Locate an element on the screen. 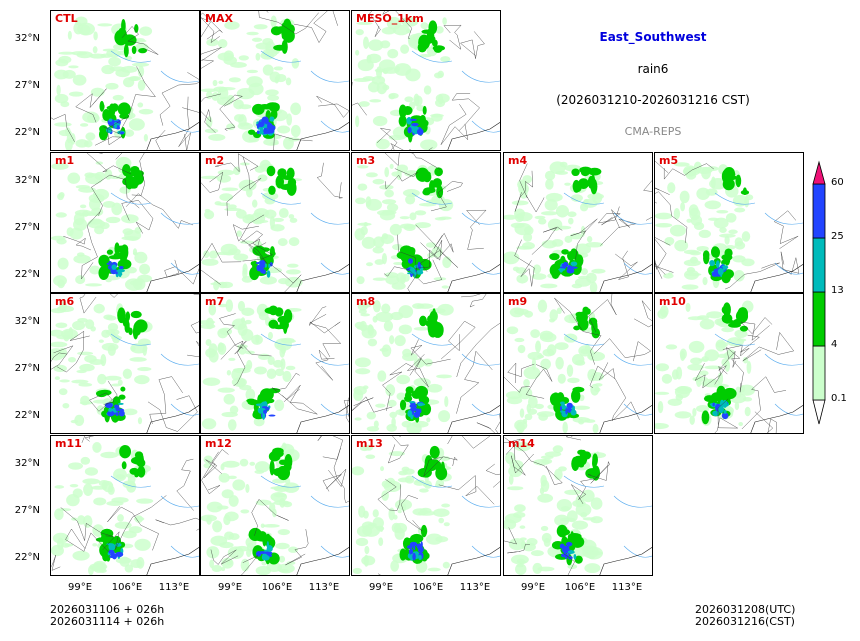 This screenshot has height=641, width=860. map-panel-m6: m6 is located at coordinates (125, 363).